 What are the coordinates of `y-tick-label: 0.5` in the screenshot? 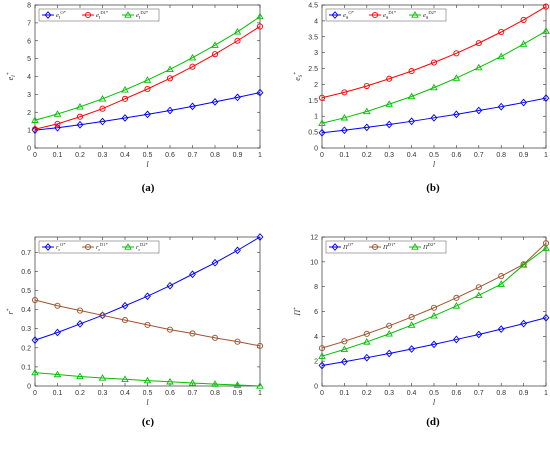 It's located at (313, 133).